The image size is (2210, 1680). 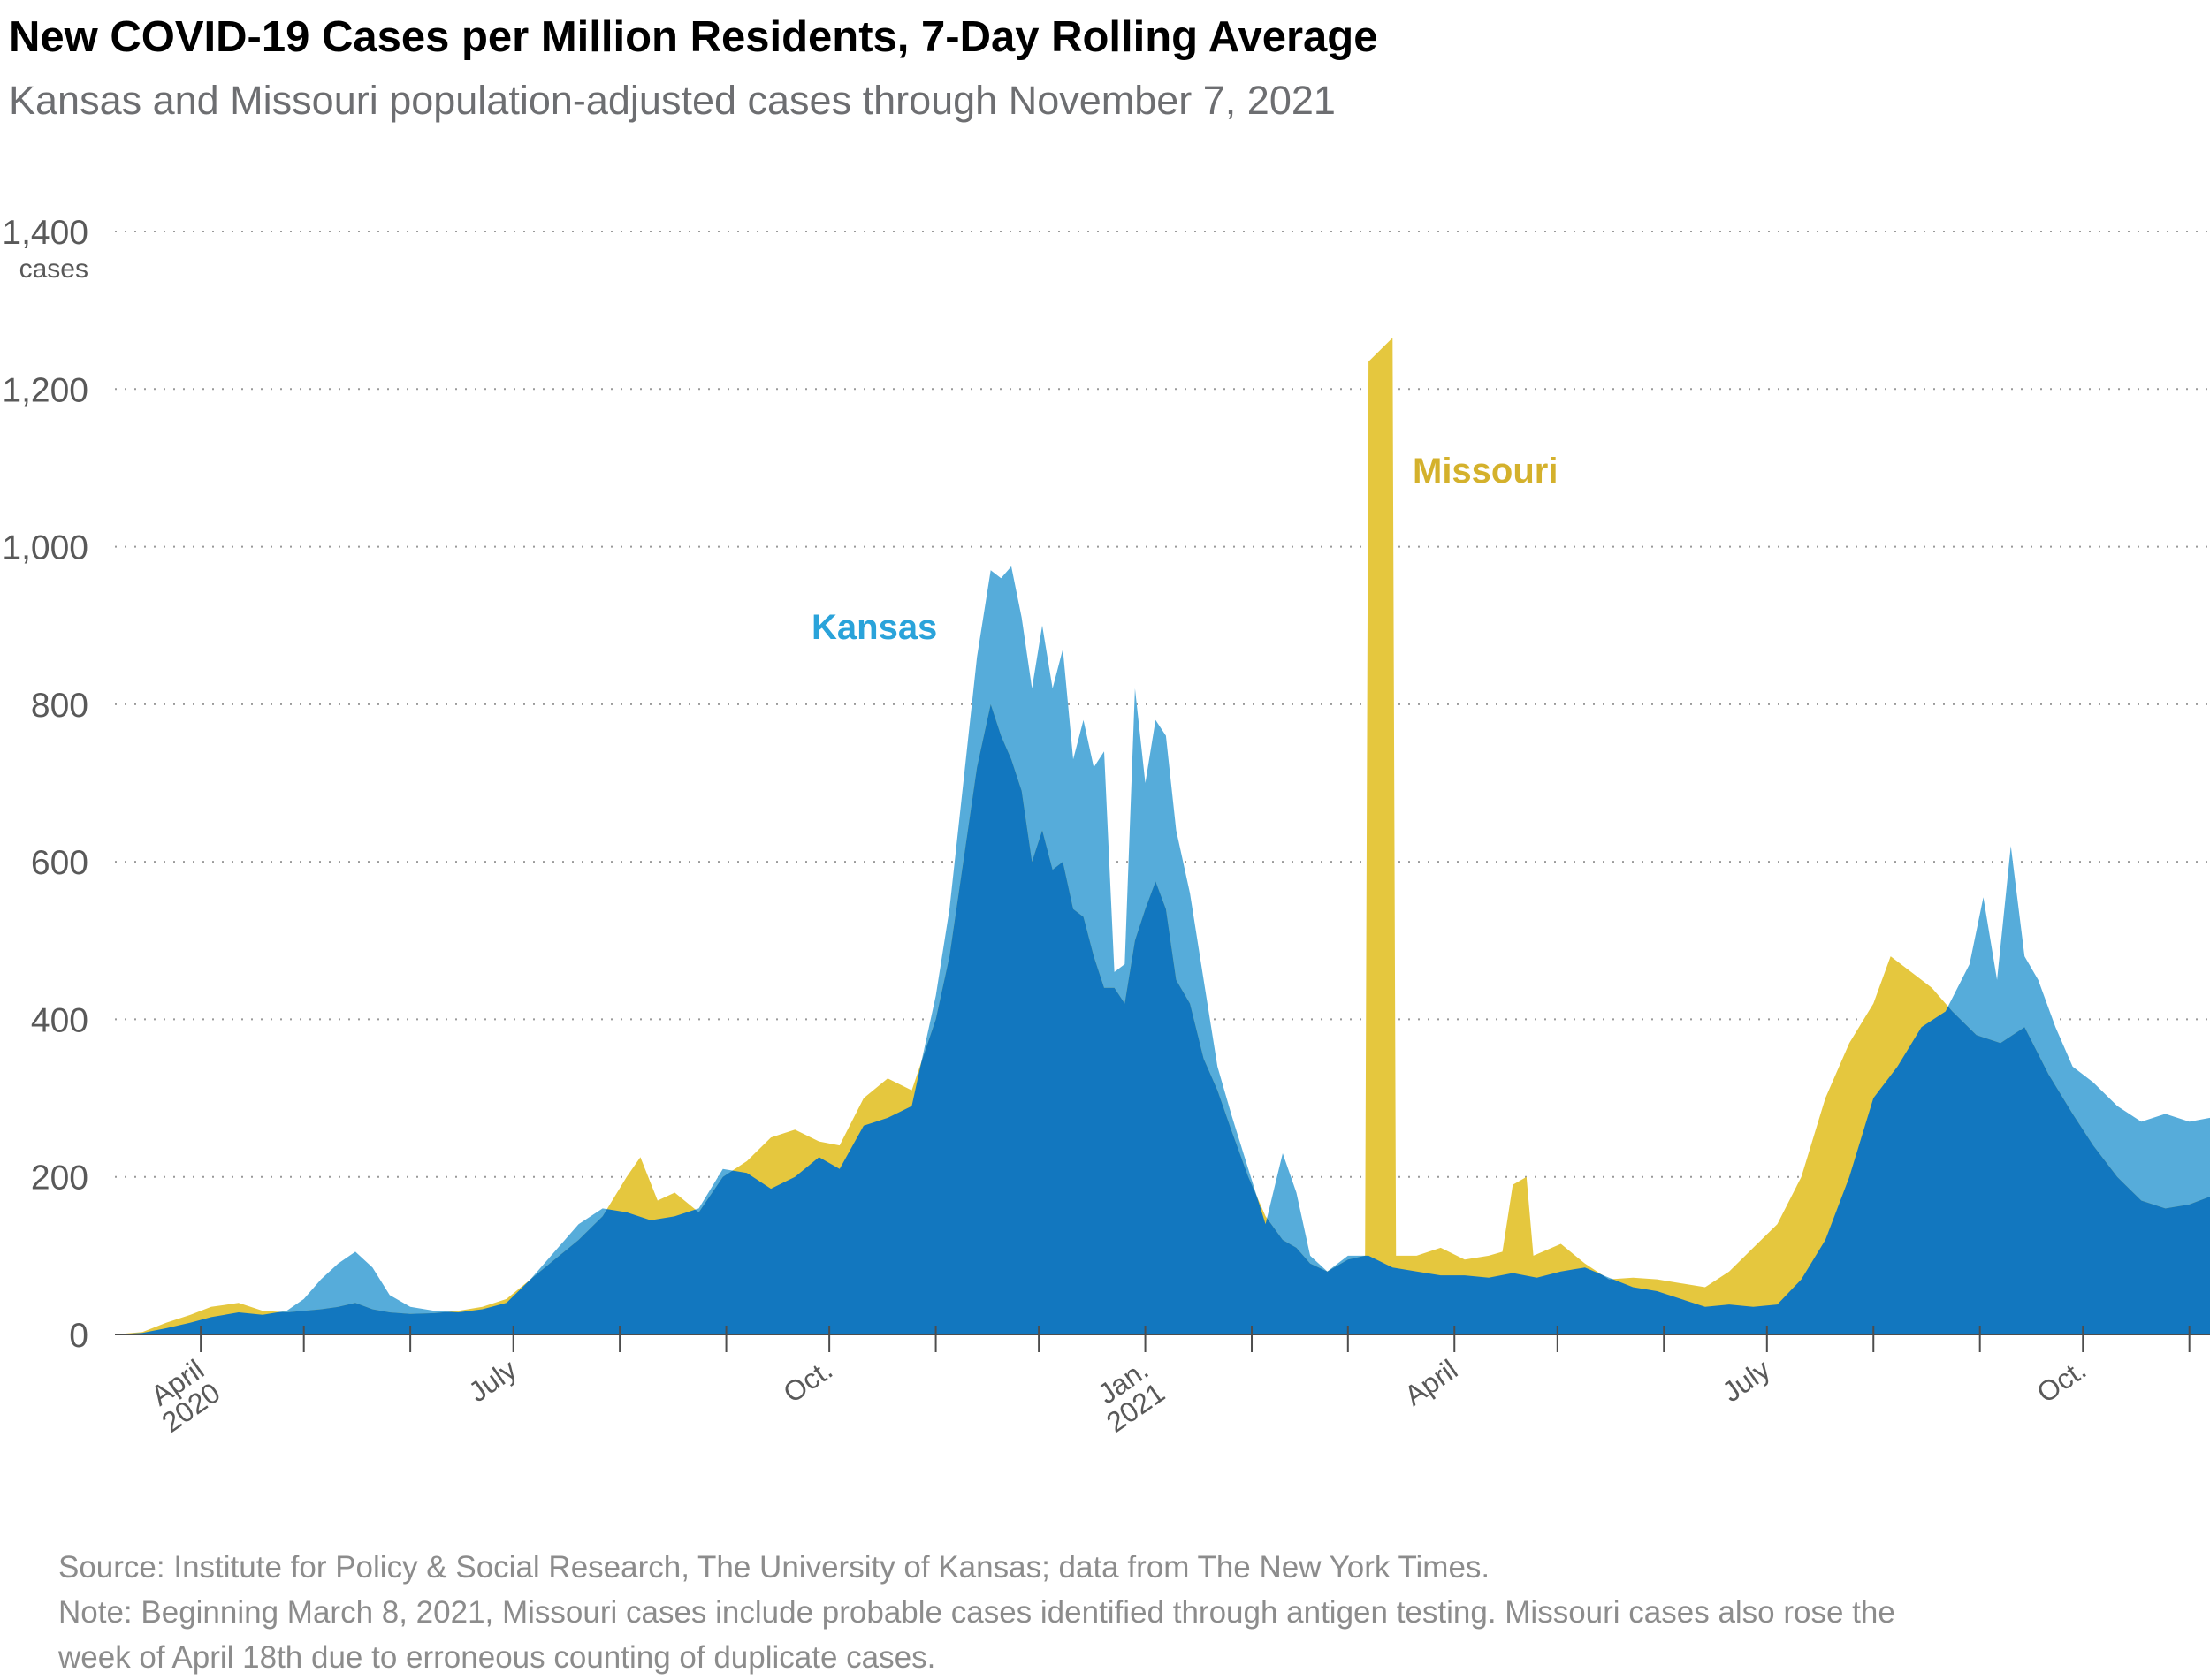 What do you see at coordinates (59, 1178) in the screenshot?
I see `y-tick-label: 200` at bounding box center [59, 1178].